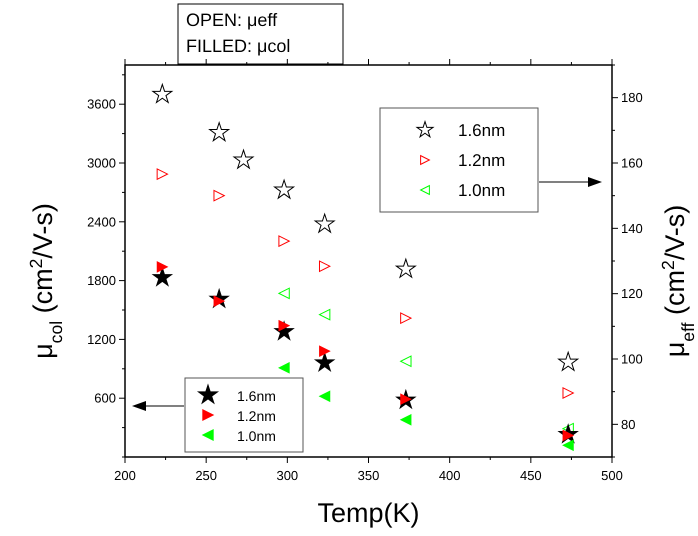 This screenshot has height=536, width=698. What do you see at coordinates (101, 104) in the screenshot?
I see `y-tick-label: 3600` at bounding box center [101, 104].